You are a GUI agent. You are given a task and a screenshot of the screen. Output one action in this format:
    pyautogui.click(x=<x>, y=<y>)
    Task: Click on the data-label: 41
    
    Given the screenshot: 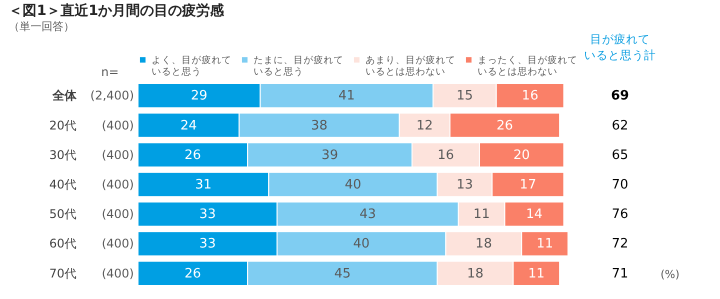 What is the action you would take?
    pyautogui.click(x=346, y=96)
    